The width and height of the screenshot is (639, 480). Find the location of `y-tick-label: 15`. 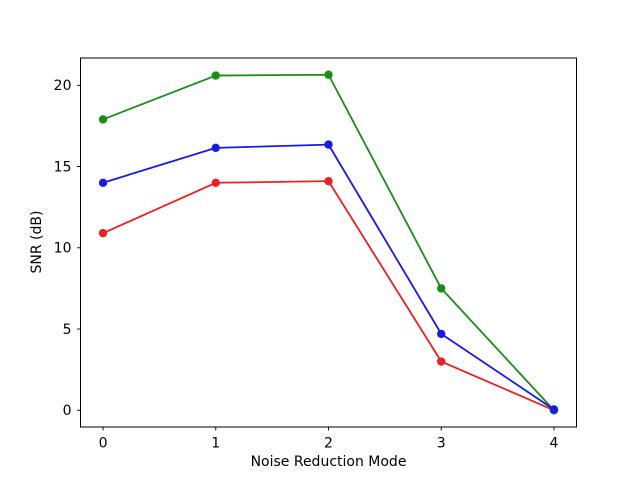

y-tick-label: 15 is located at coordinates (63, 167).